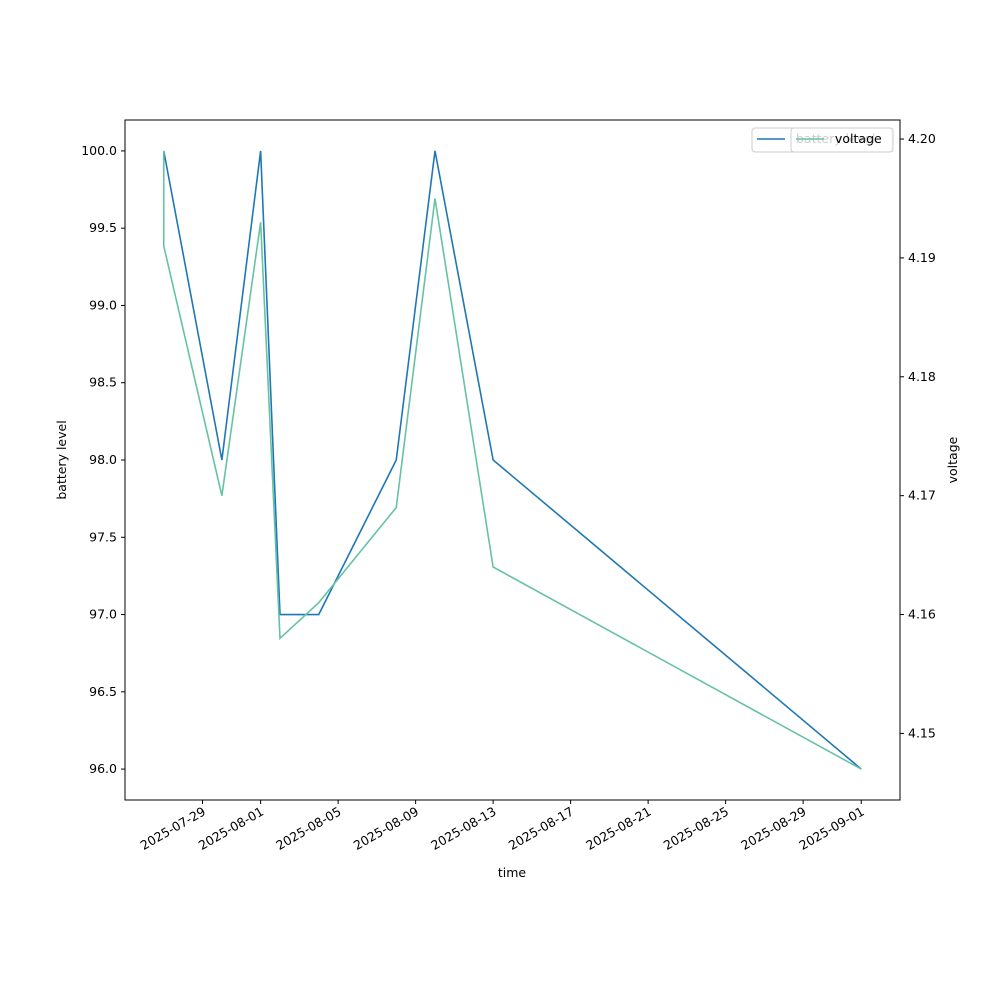 The image size is (1000, 1004). I want to click on legend-box, so click(842, 140).